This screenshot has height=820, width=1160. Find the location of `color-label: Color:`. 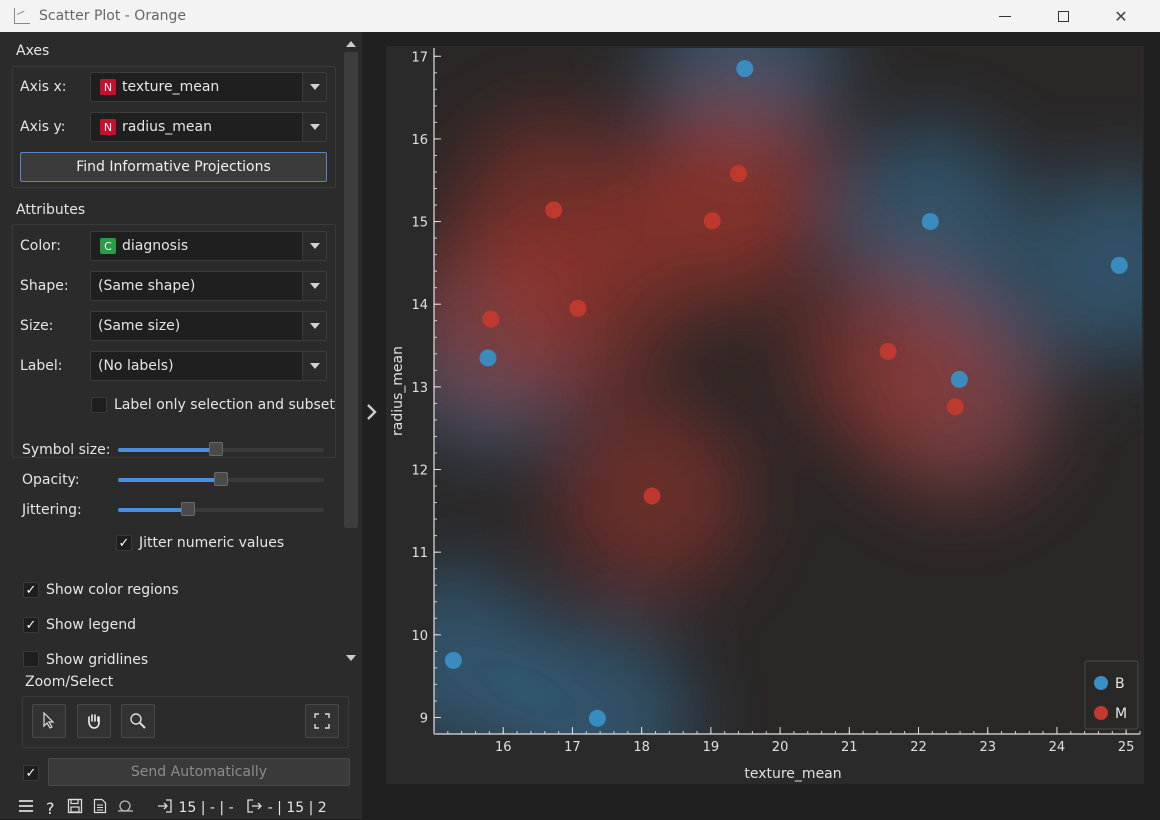

color-label: Color: is located at coordinates (41, 246).